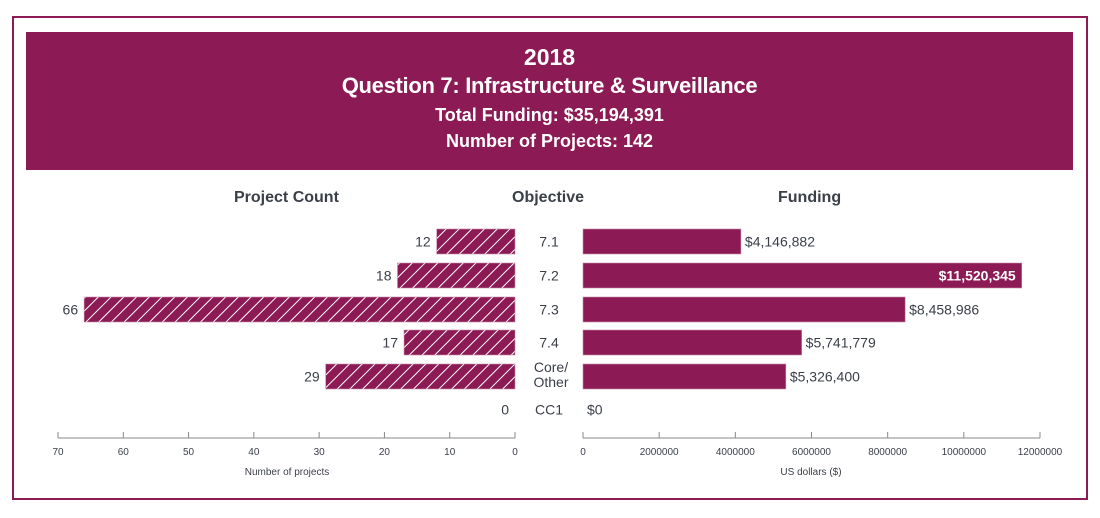  Describe the element at coordinates (71, 310) in the screenshot. I see `project-count-label: 66` at that location.